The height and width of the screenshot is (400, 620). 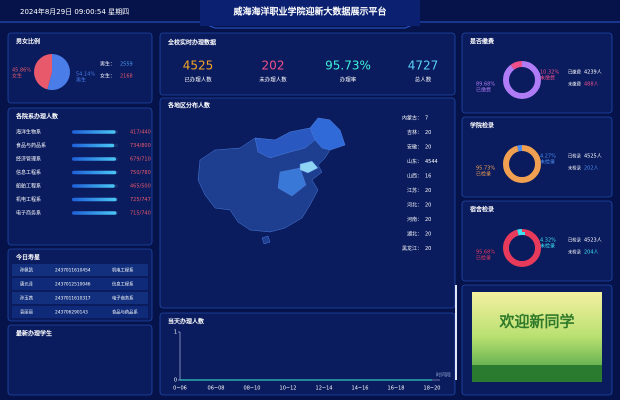 What do you see at coordinates (271, 181) in the screenshot?
I see `map` at bounding box center [271, 181].